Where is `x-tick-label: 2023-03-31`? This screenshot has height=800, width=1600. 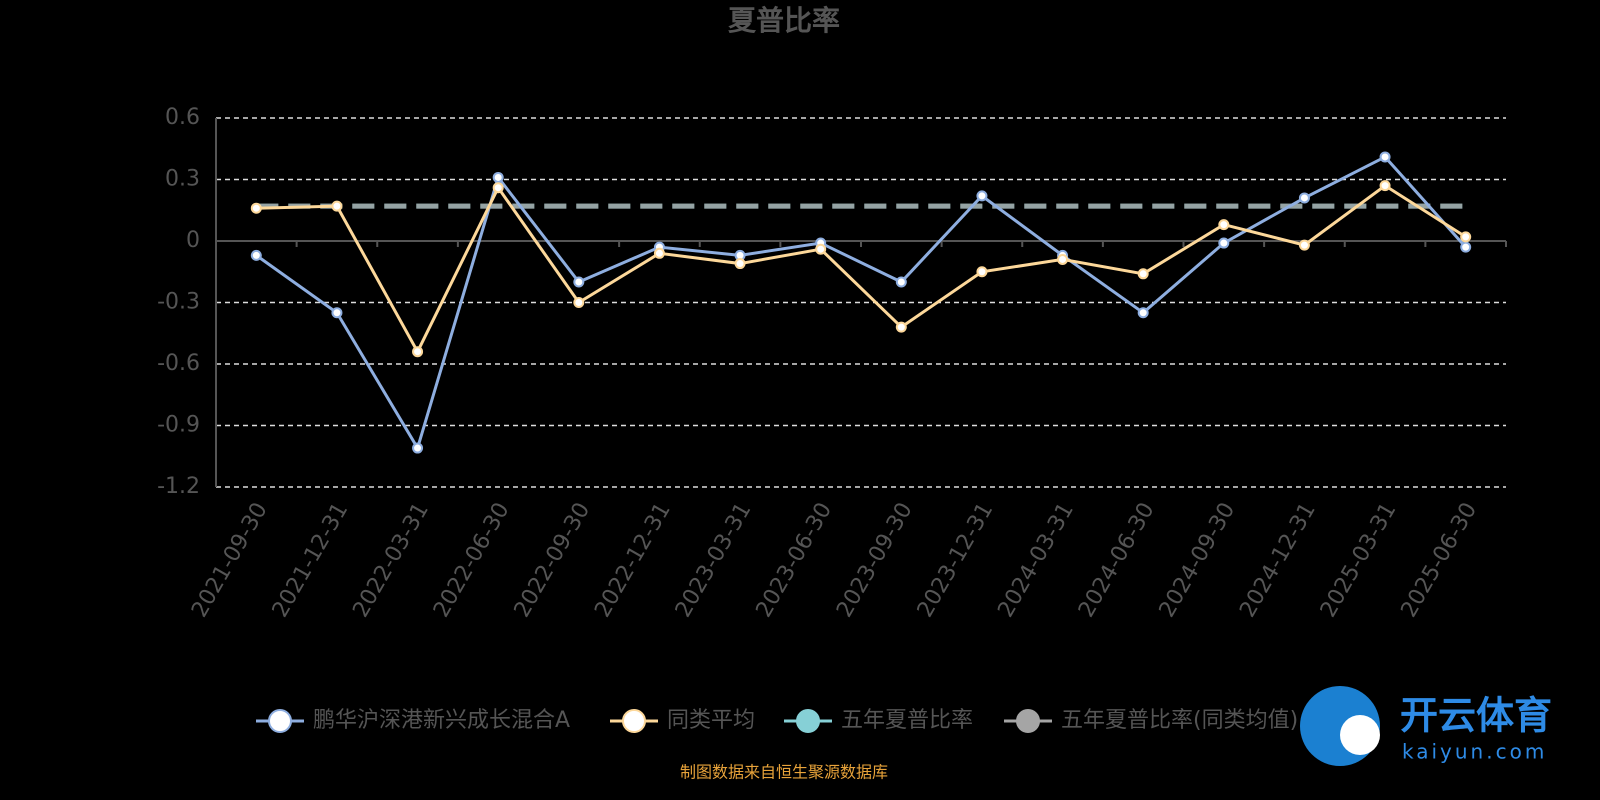 x-tick-label: 2023-03-31 is located at coordinates (714, 560).